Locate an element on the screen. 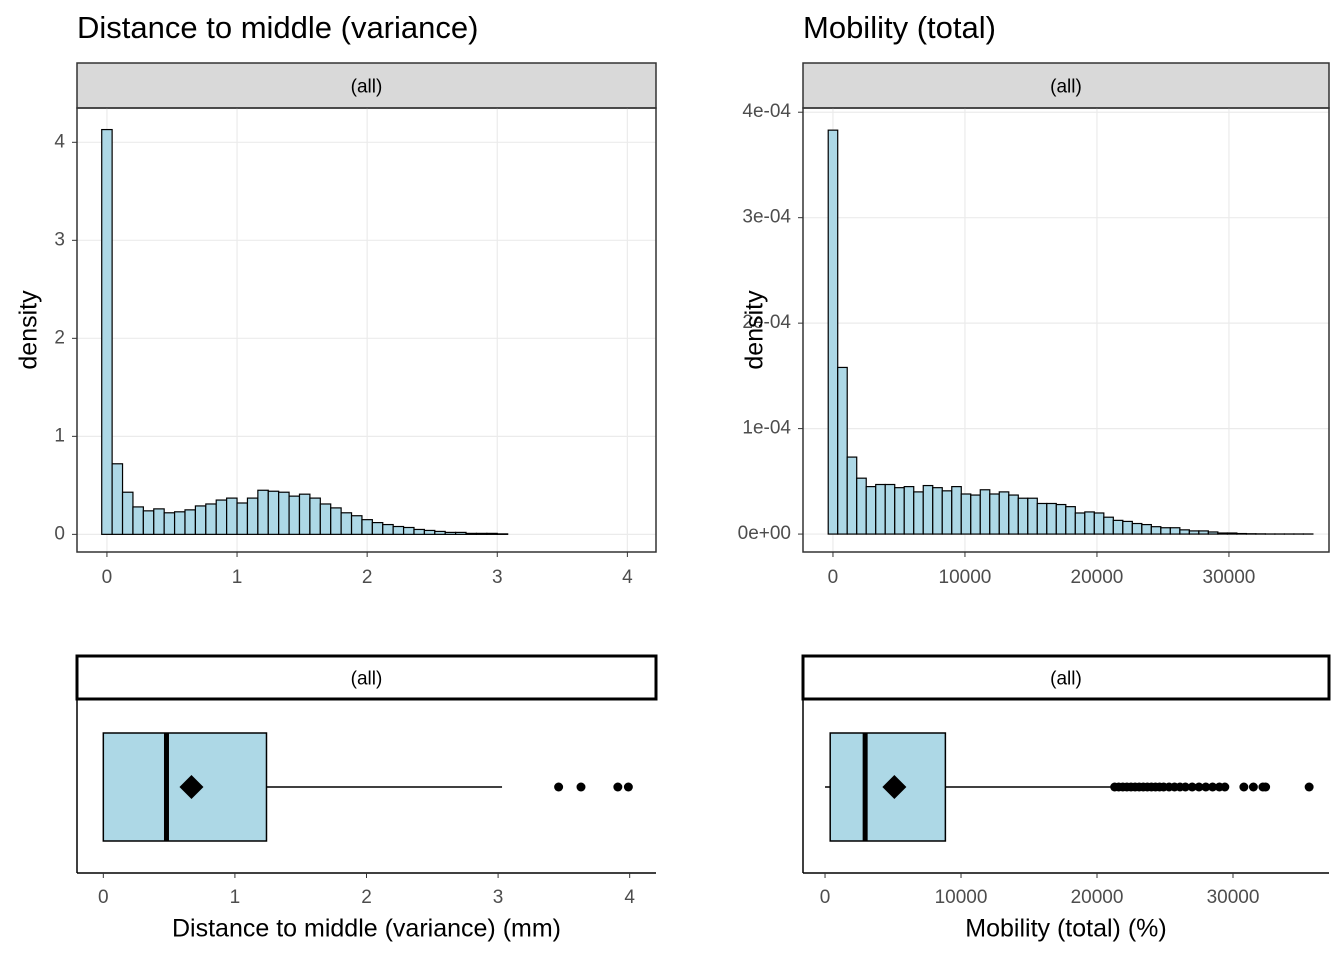 The height and width of the screenshot is (960, 1344). y-tick-label: 4e-04 is located at coordinates (766, 111).